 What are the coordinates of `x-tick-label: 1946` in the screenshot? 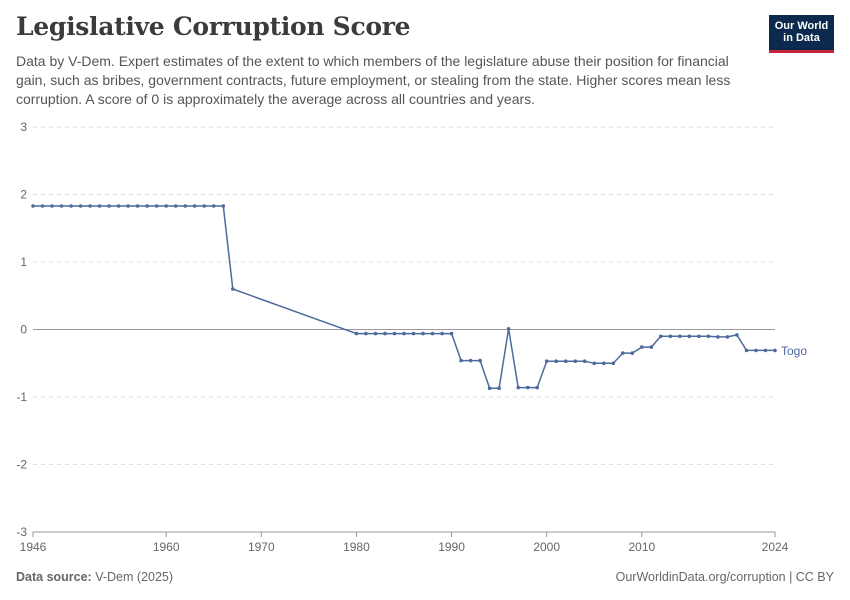 It's located at (33, 547).